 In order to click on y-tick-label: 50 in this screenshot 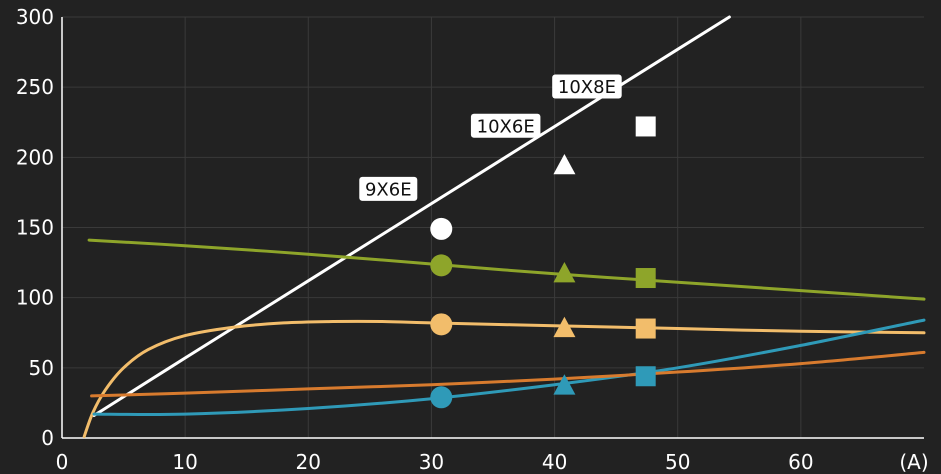, I will do `click(41, 368)`.